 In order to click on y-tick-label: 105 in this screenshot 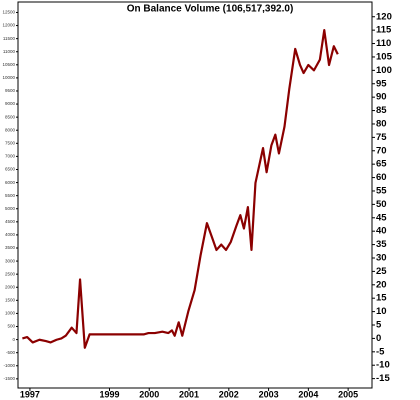, I will do `click(384, 56)`.